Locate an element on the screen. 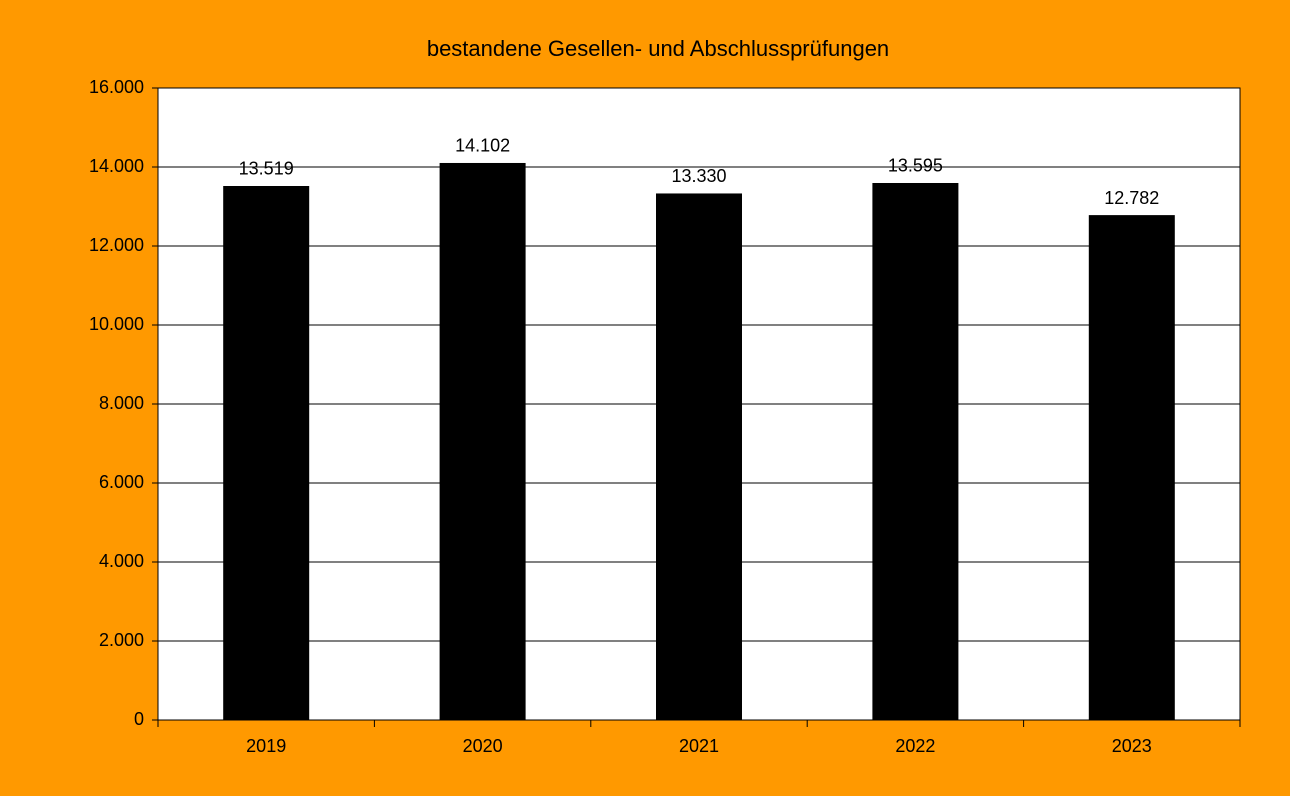 The height and width of the screenshot is (796, 1290). data-label: 13.595 is located at coordinates (915, 166).